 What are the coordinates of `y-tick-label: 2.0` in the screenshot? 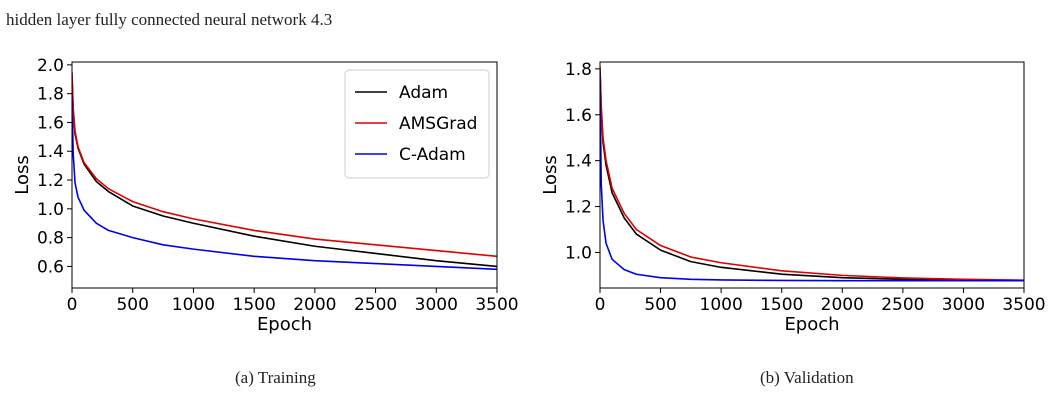 It's located at (50, 66).